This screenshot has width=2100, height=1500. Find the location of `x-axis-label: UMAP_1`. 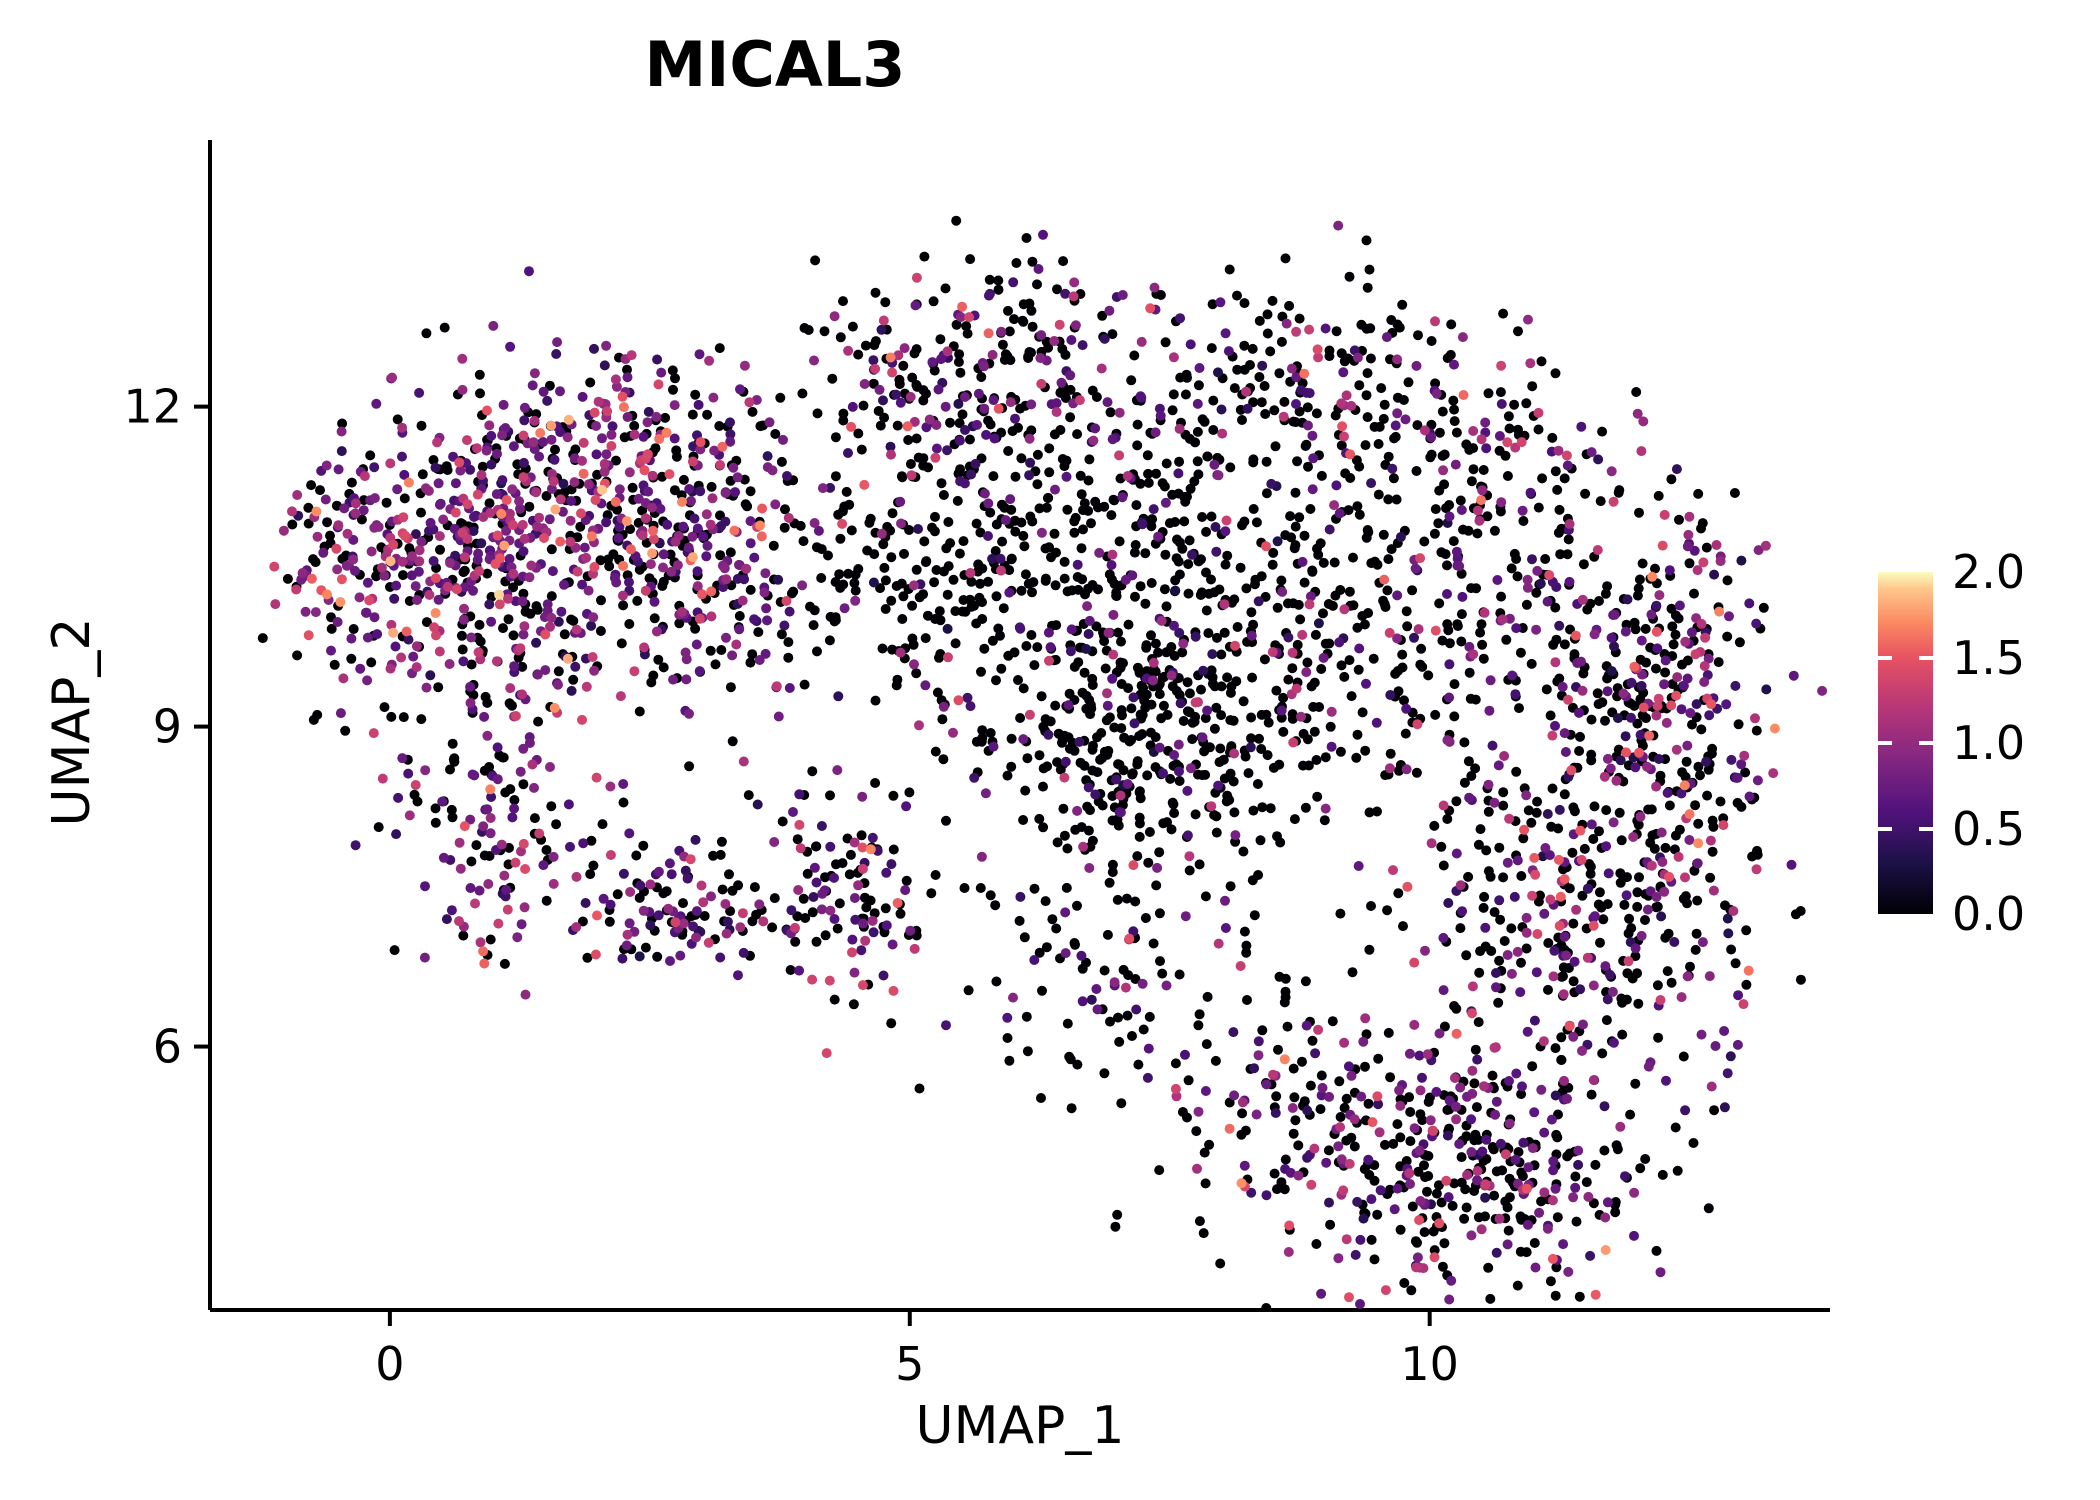

x-axis-label: UMAP_1 is located at coordinates (1020, 1426).